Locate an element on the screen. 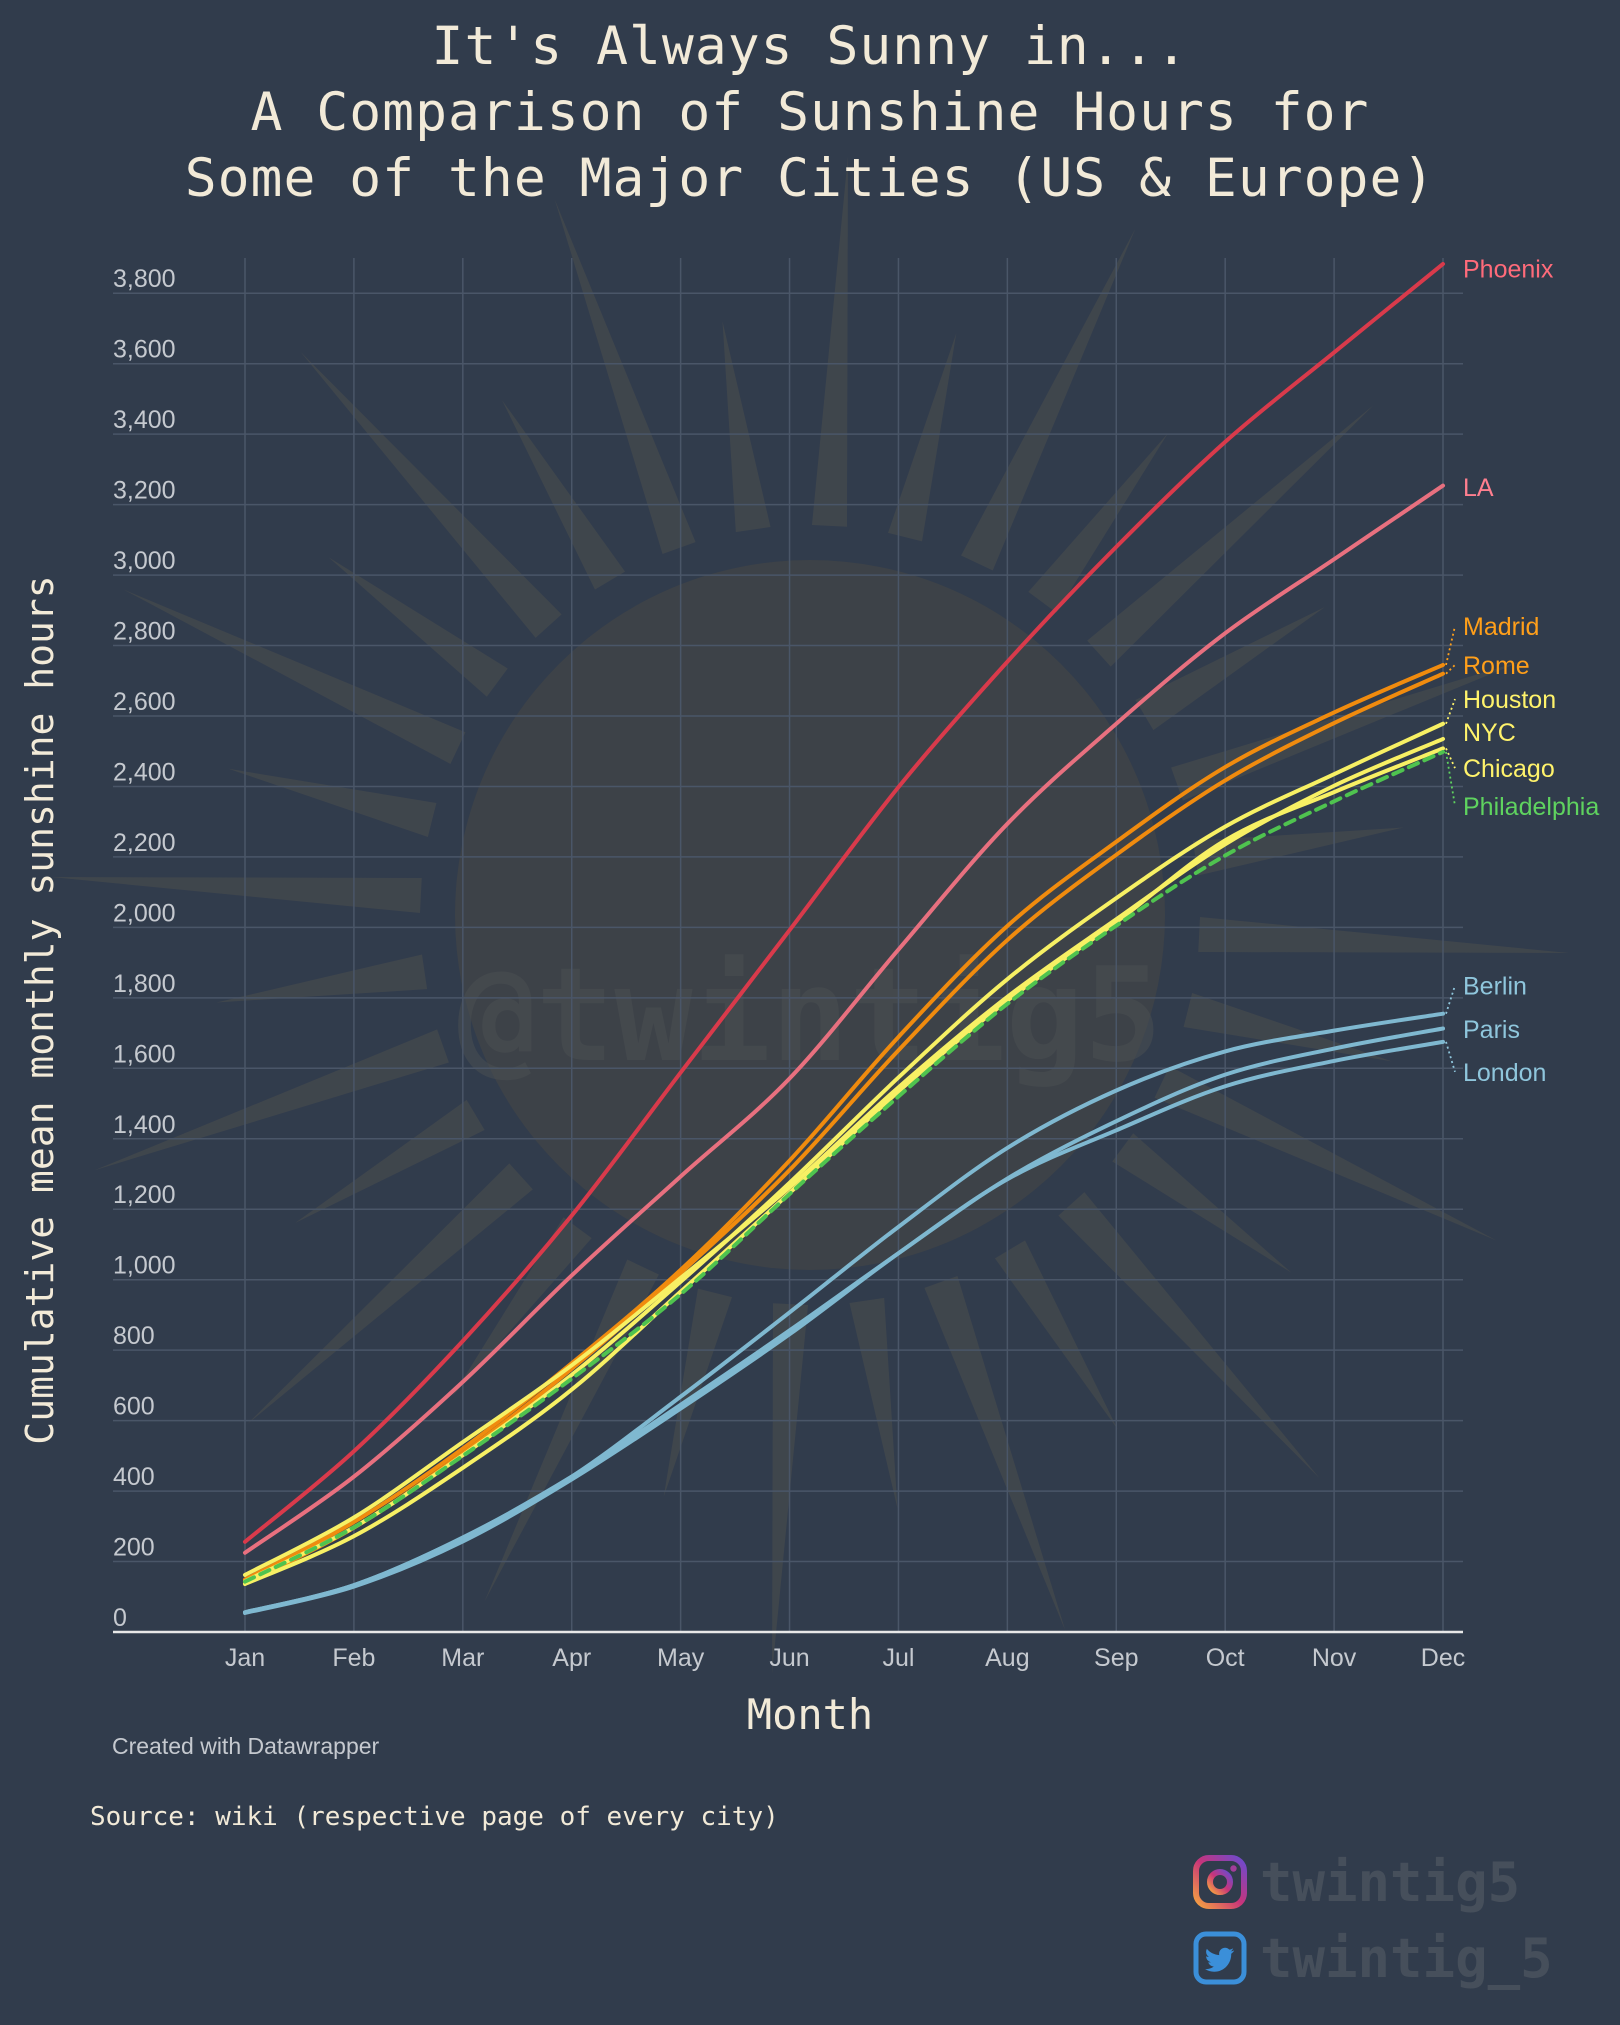  series-label-london: London is located at coordinates (1504, 1073).